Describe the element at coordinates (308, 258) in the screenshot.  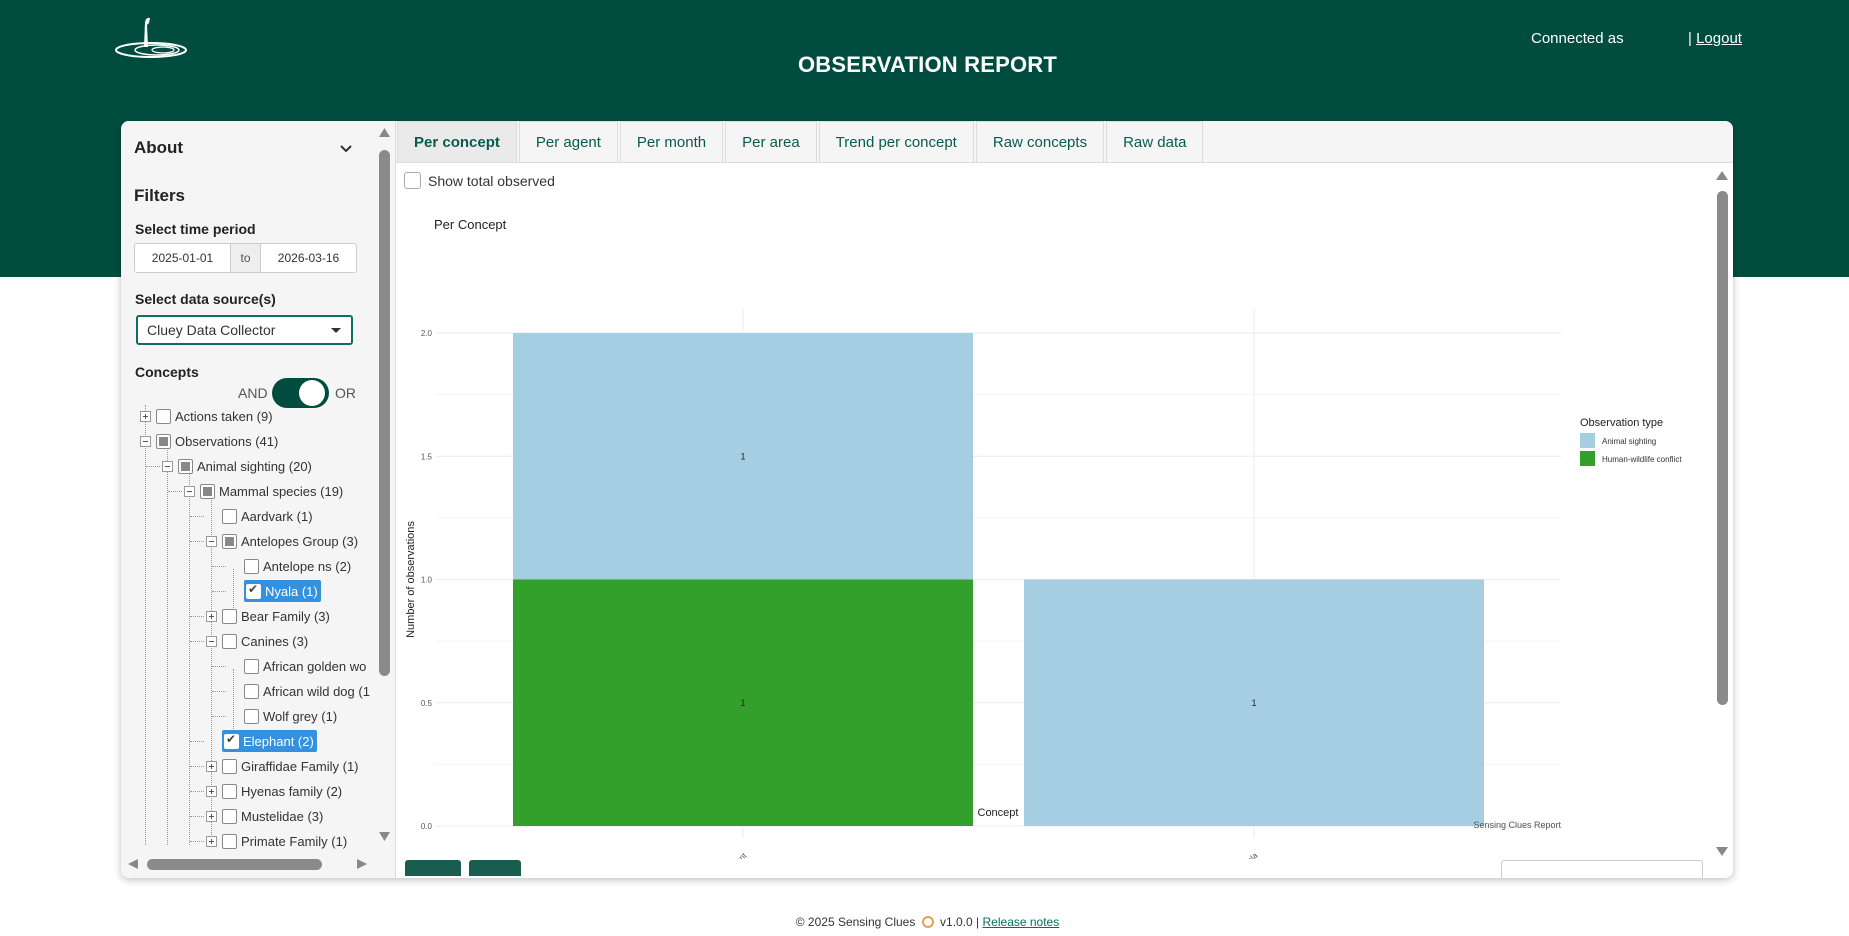
I see `date-to-input: 2026-03-16` at that location.